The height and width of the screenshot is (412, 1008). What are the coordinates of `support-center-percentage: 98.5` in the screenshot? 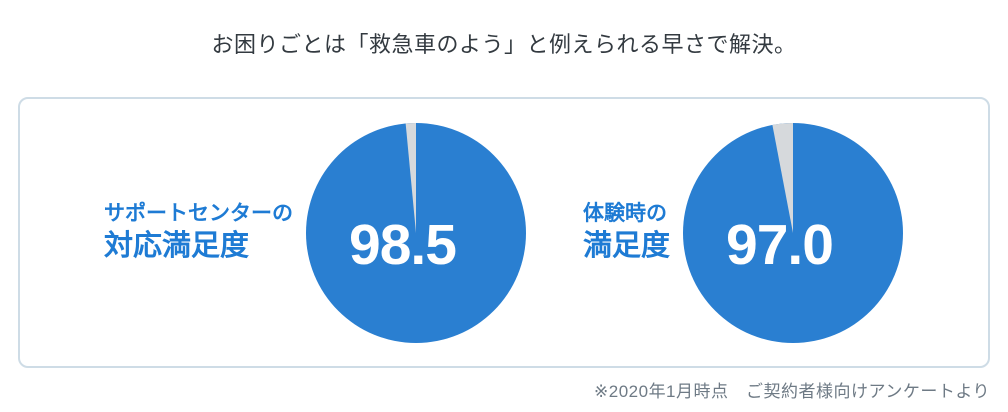 It's located at (403, 244).